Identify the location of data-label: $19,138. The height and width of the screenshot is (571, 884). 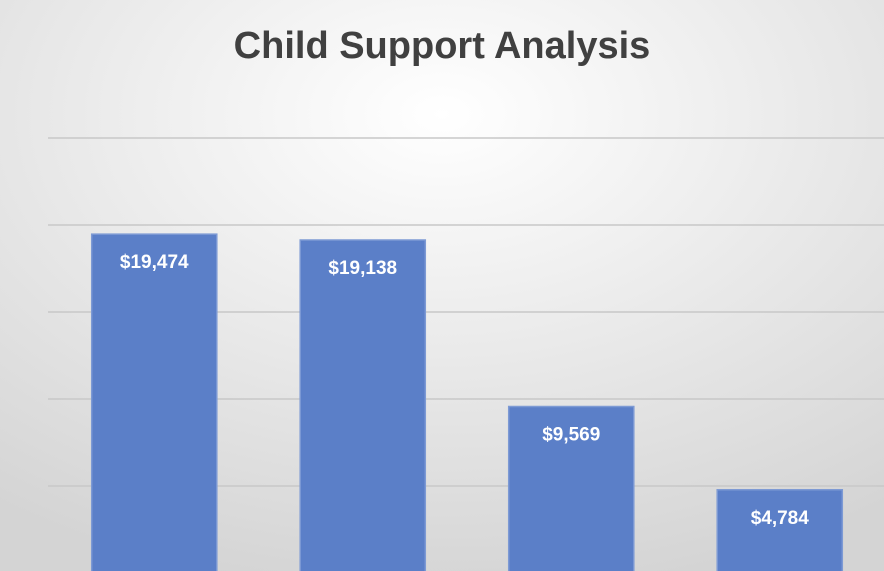
(362, 268).